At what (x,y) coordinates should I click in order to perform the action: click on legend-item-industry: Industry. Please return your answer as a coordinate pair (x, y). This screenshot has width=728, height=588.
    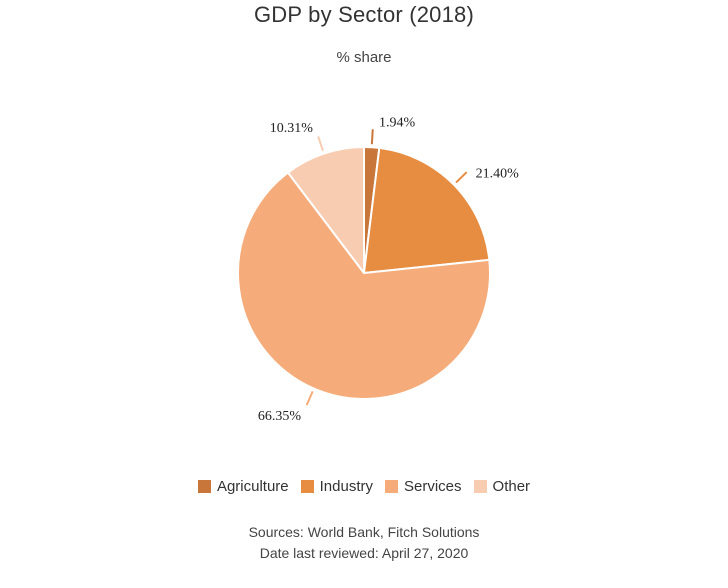
    Looking at the image, I should click on (336, 486).